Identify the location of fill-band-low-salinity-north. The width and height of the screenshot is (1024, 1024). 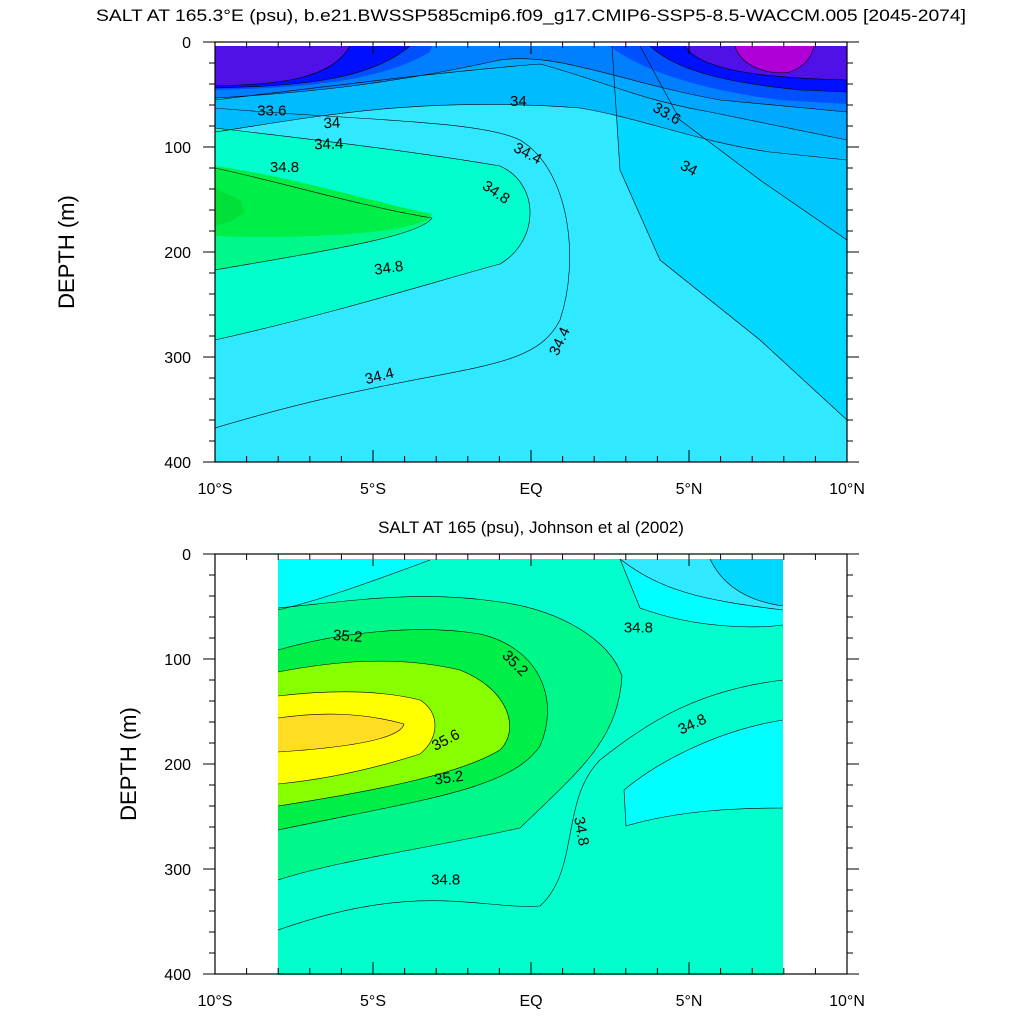
(703, 773).